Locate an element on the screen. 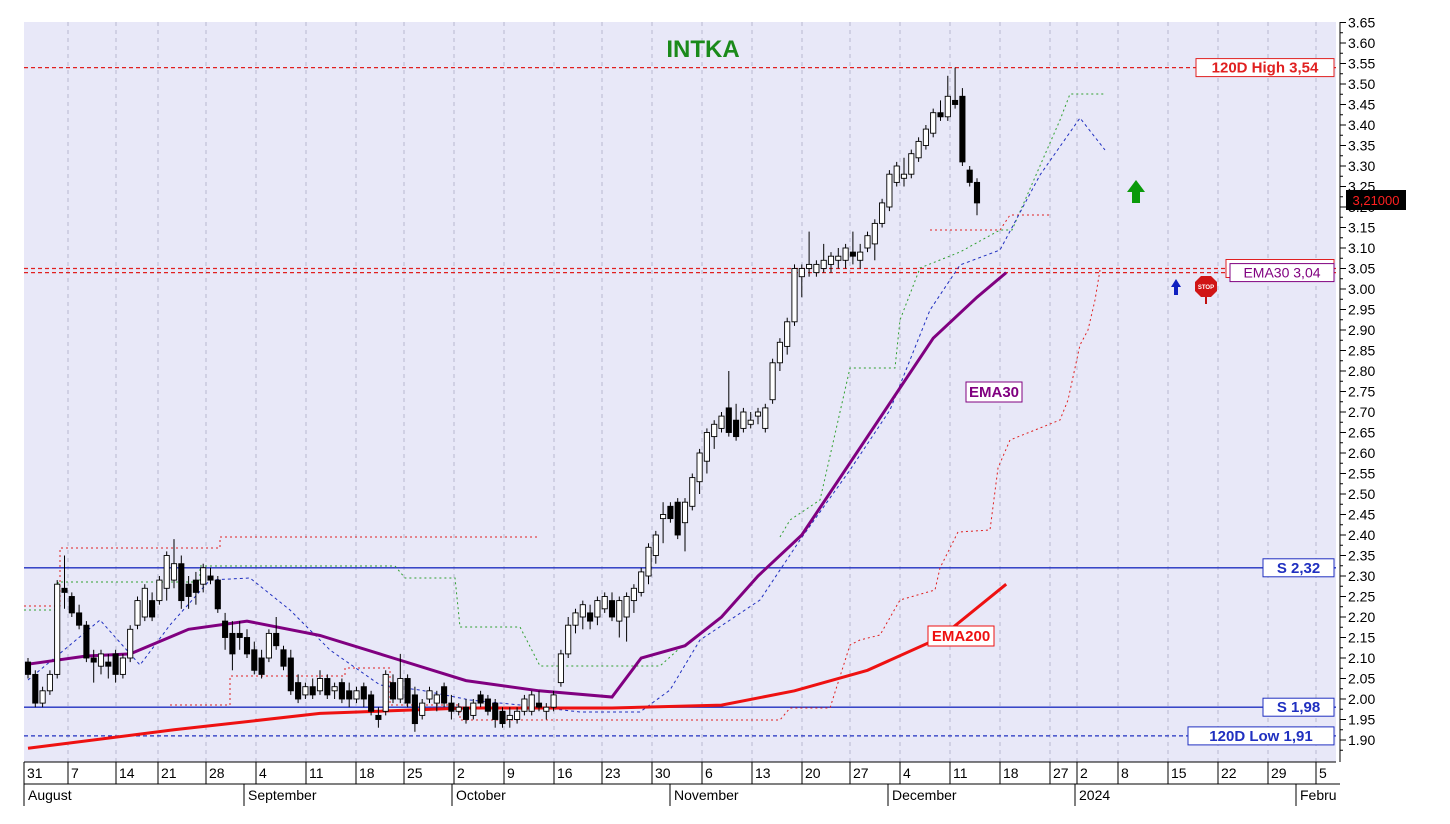 This screenshot has height=824, width=1450. x-axis-day-label: 8 is located at coordinates (1125, 773).